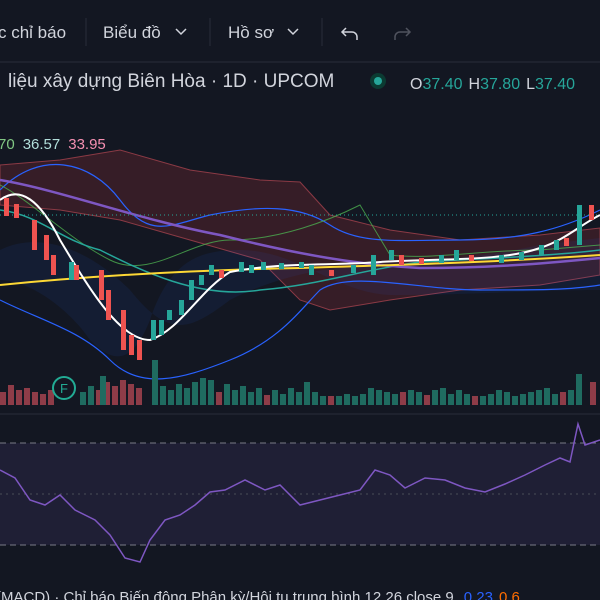  Describe the element at coordinates (132, 32) in the screenshot. I see `chart-menu: Biểu đồ` at that location.